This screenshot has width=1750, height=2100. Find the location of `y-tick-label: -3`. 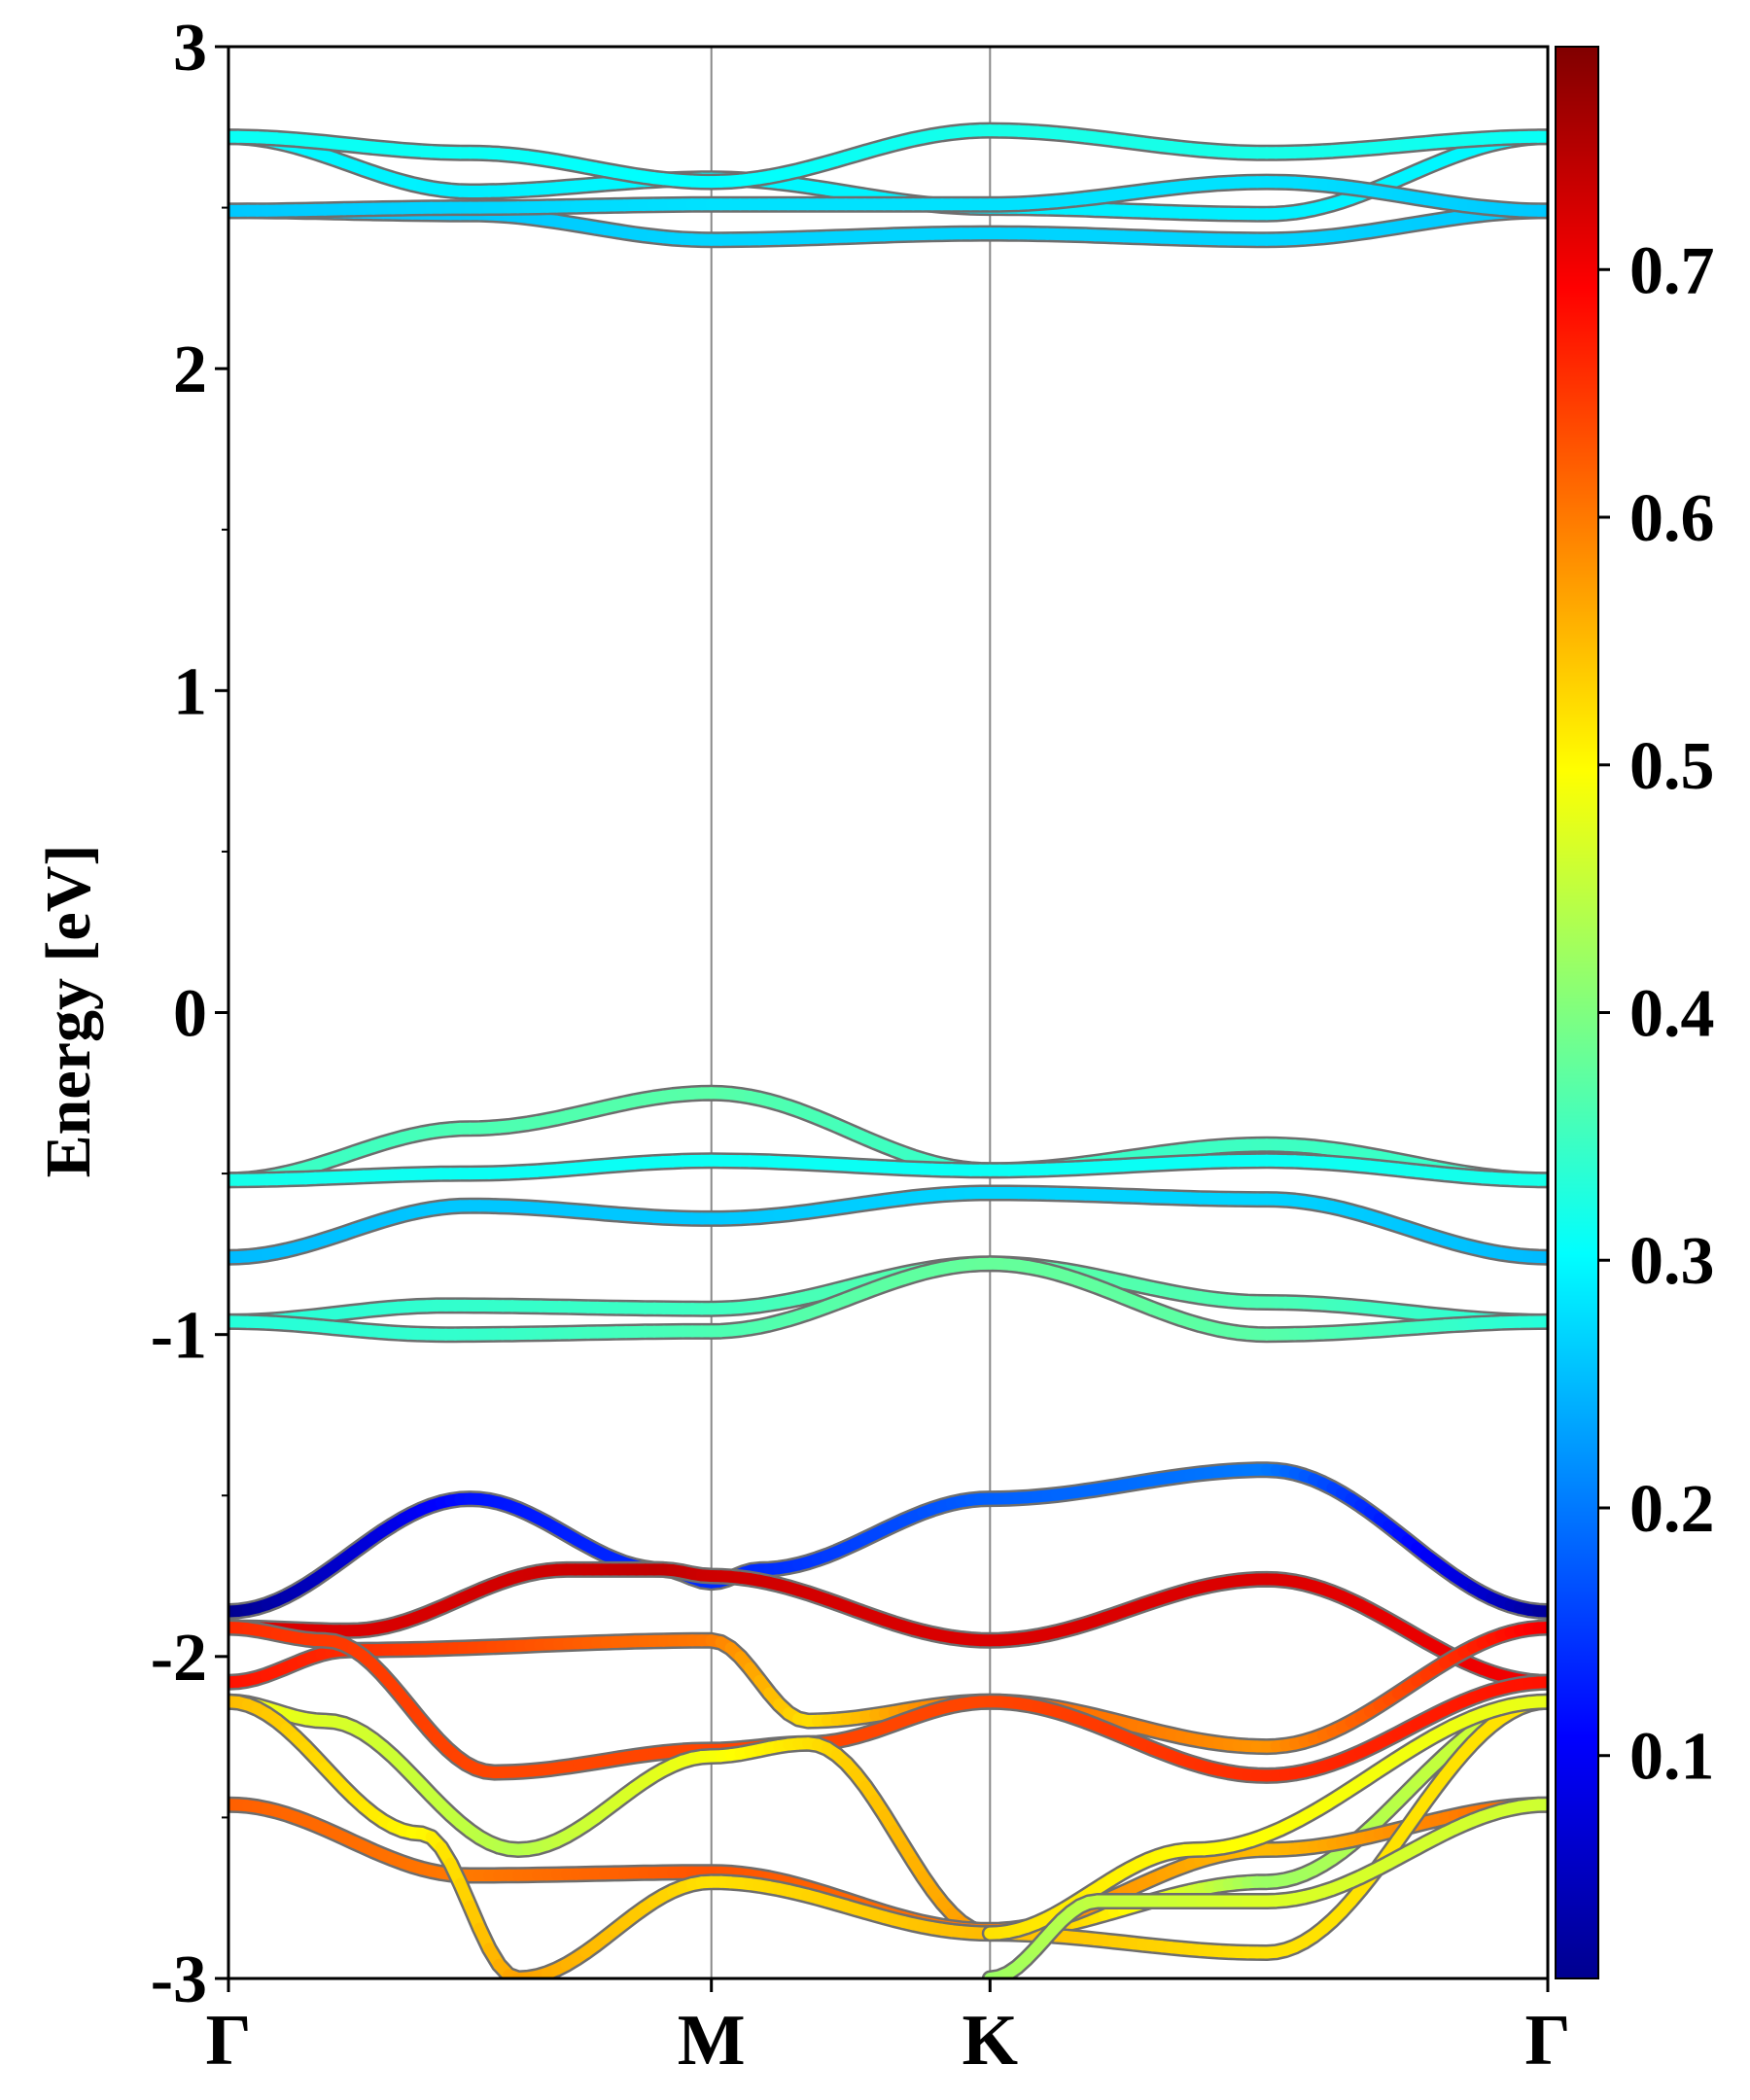

y-tick-label: -3 is located at coordinates (179, 1979).